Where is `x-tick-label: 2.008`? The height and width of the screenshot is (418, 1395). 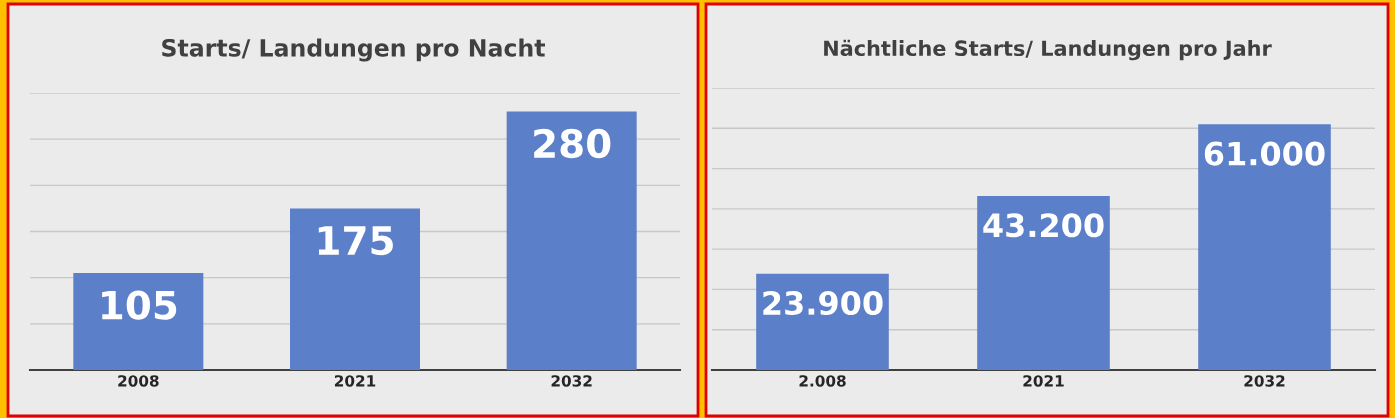 x-tick-label: 2.008 is located at coordinates (822, 381).